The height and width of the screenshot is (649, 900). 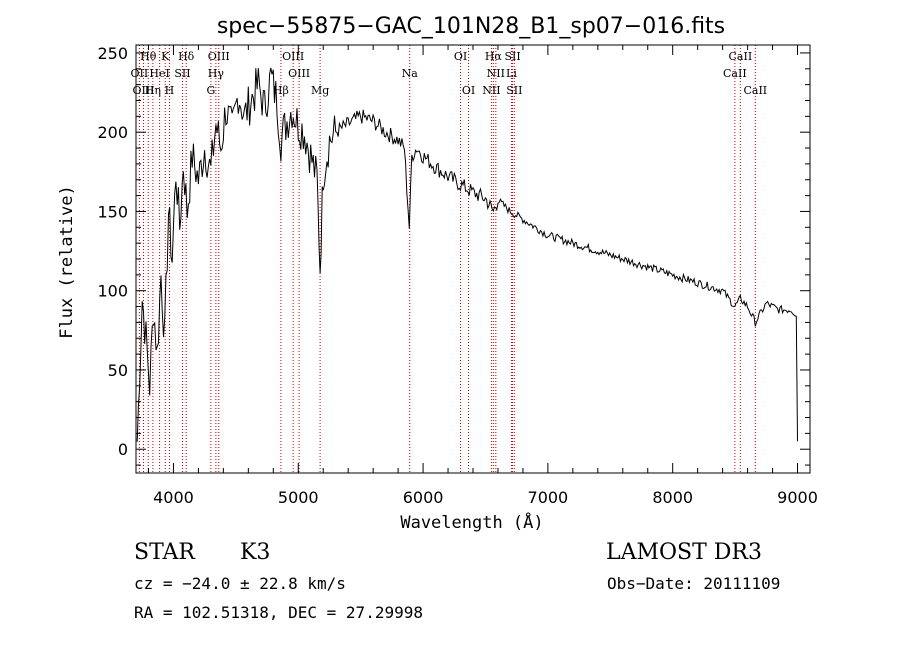 What do you see at coordinates (797, 497) in the screenshot?
I see `x-tick-label: 9000` at bounding box center [797, 497].